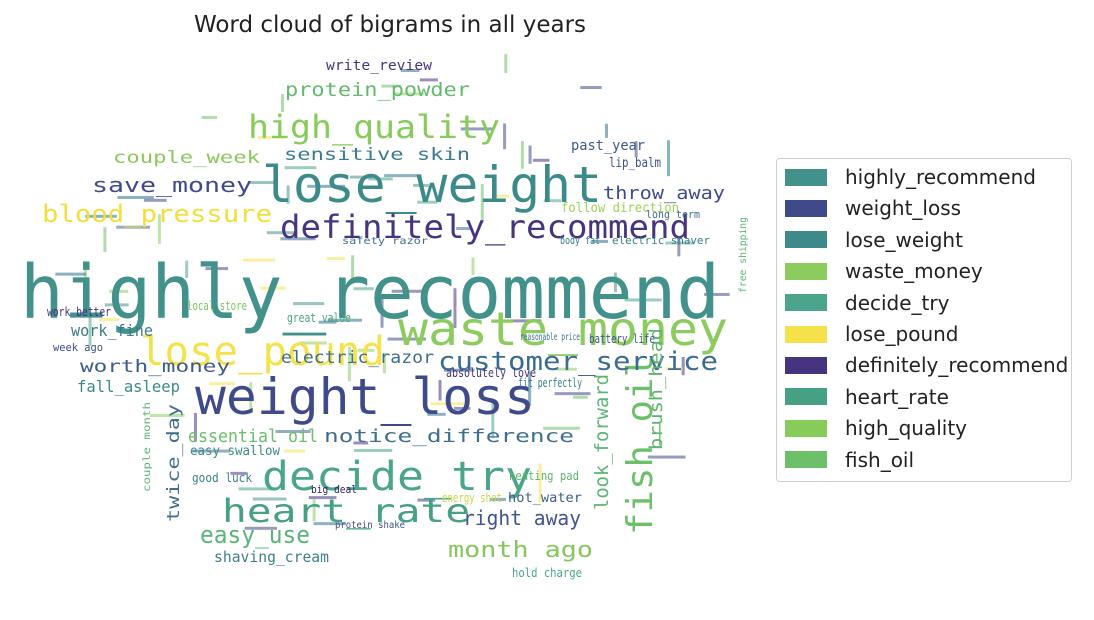 The width and height of the screenshot is (1094, 620). I want to click on word-essential-oil: essential oil, so click(253, 436).